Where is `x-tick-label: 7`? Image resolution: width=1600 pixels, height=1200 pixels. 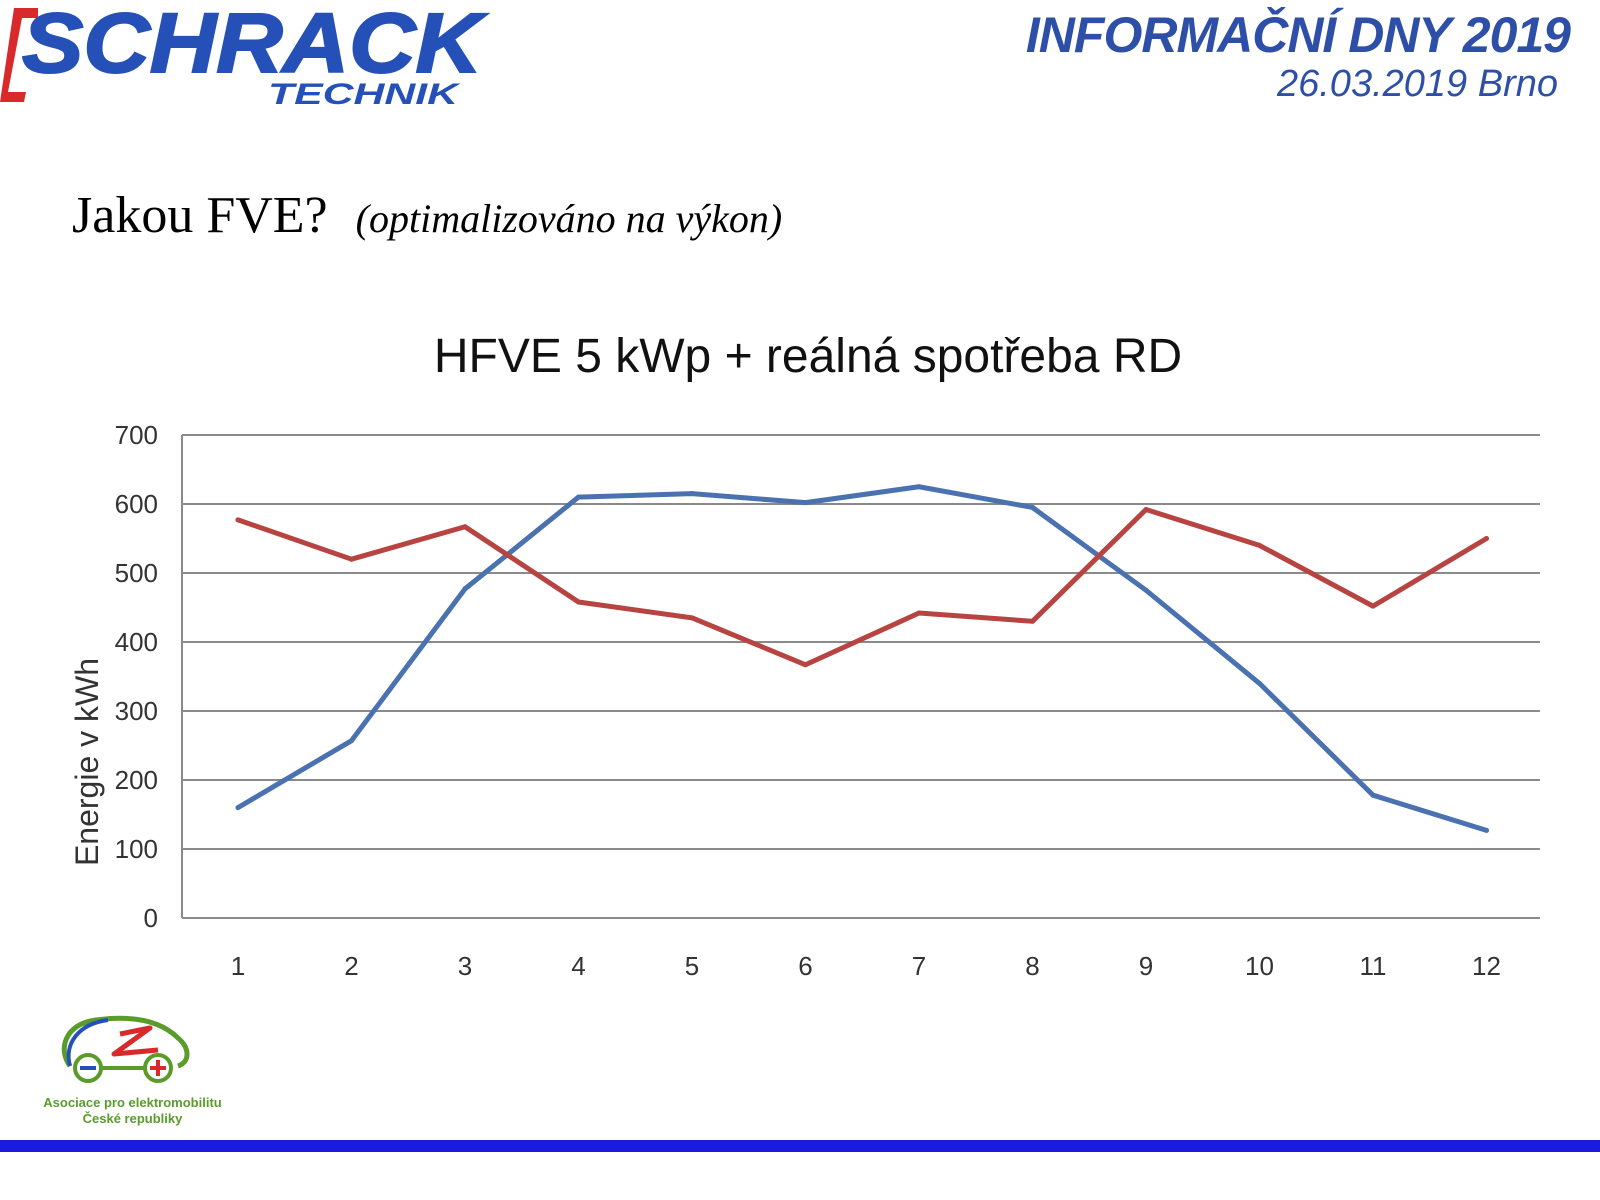 x-tick-label: 7 is located at coordinates (919, 966).